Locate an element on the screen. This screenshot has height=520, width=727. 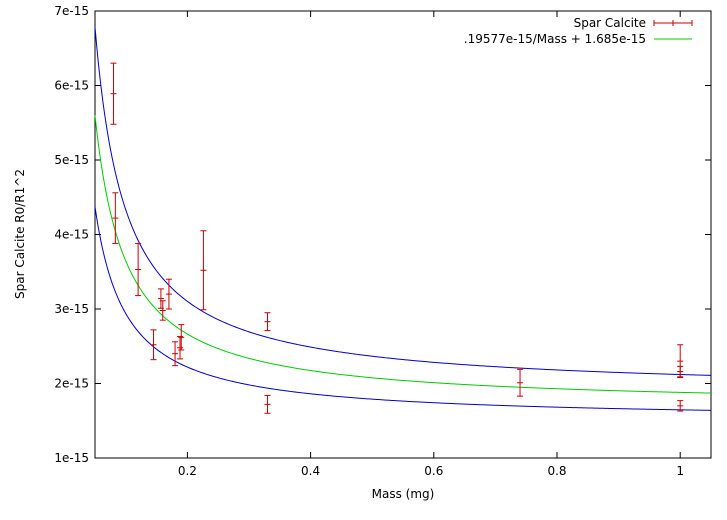
x-tick-label: 0.2 is located at coordinates (187, 471).